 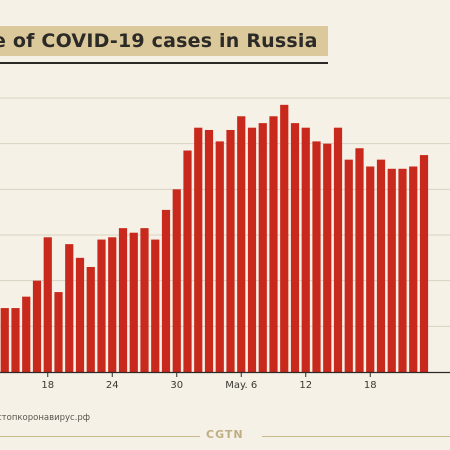 What do you see at coordinates (176, 385) in the screenshot?
I see `x-tick-label: 30` at bounding box center [176, 385].